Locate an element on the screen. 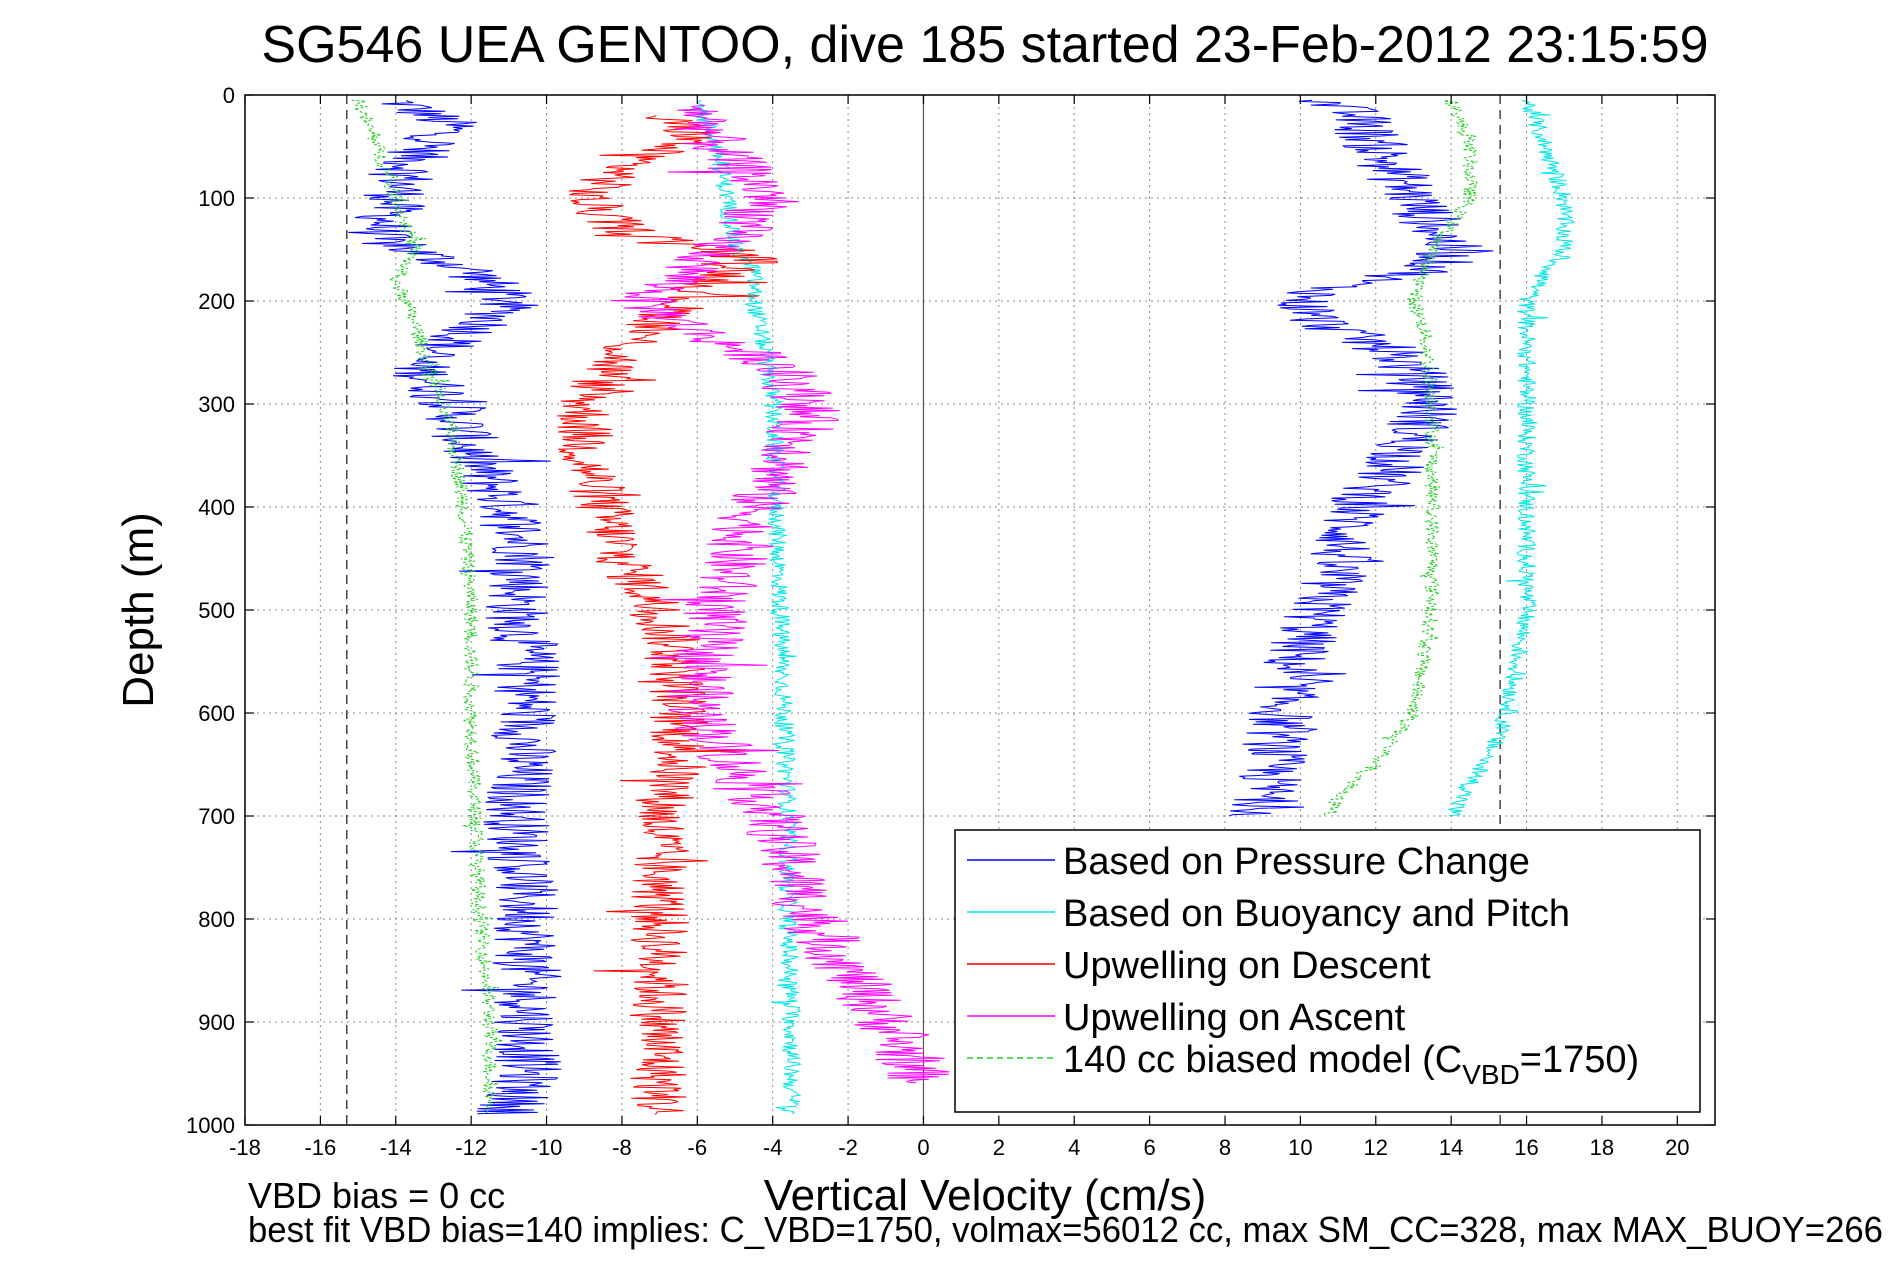  y-axis-label: Depth (m) is located at coordinates (138, 610).